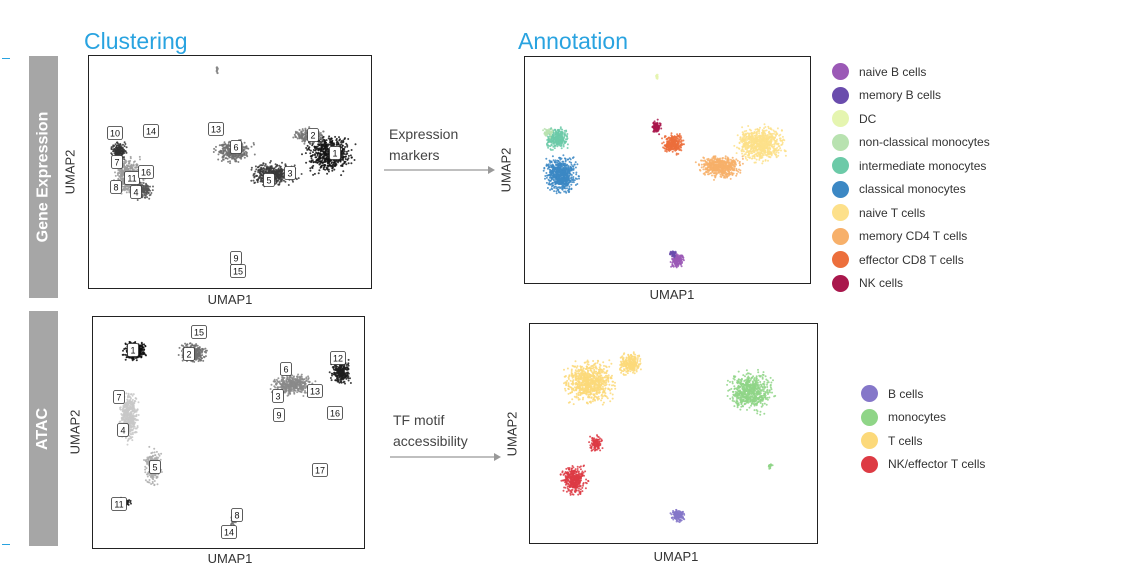 This screenshot has height=583, width=1123. What do you see at coordinates (136, 41) in the screenshot?
I see `clustering-heading: Clustering` at bounding box center [136, 41].